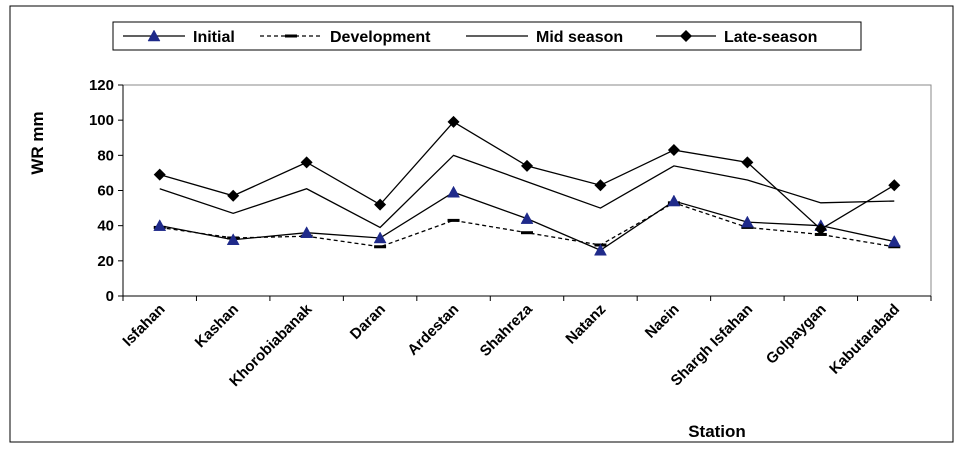 This screenshot has width=961, height=450. I want to click on legend-label: Initial, so click(214, 37).